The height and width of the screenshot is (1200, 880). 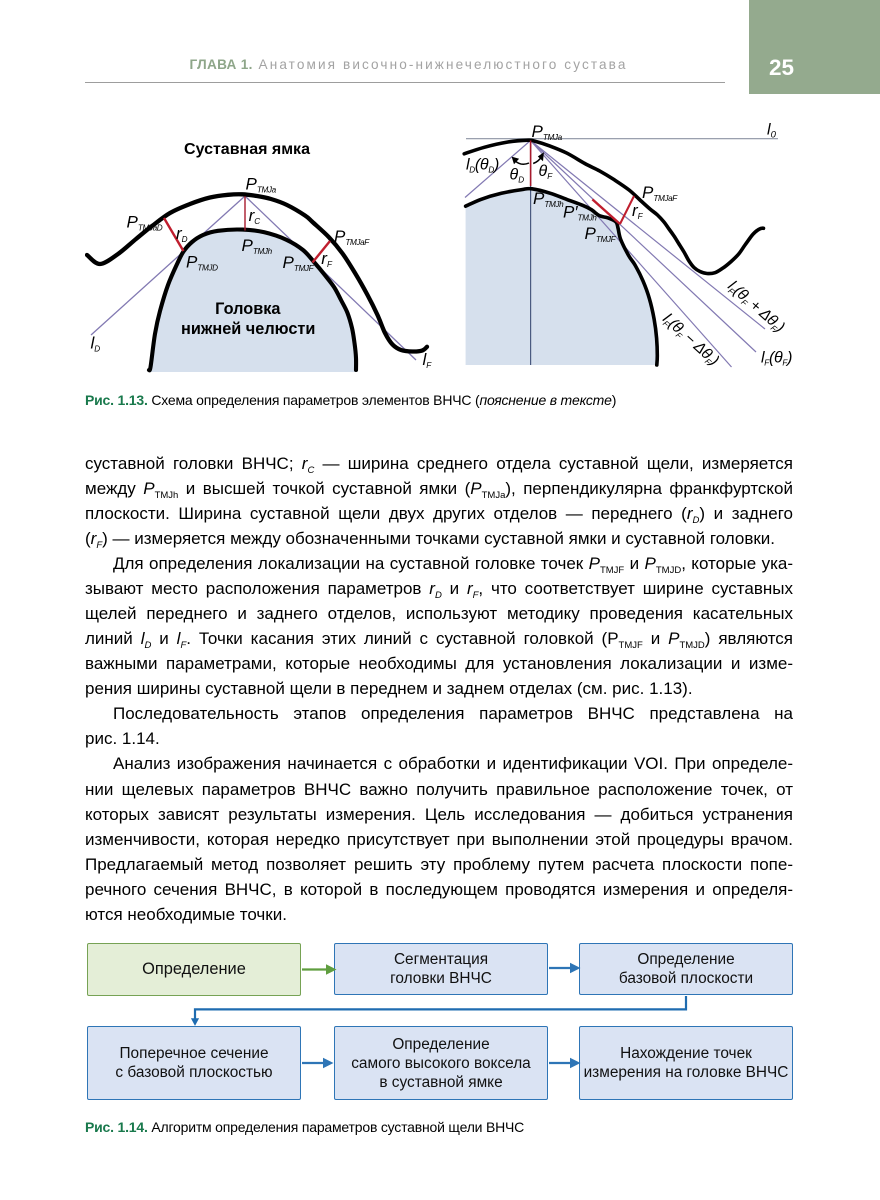 What do you see at coordinates (690, 340) in the screenshot?
I see `svg-text: lF(θF − ΔθF)` at bounding box center [690, 340].